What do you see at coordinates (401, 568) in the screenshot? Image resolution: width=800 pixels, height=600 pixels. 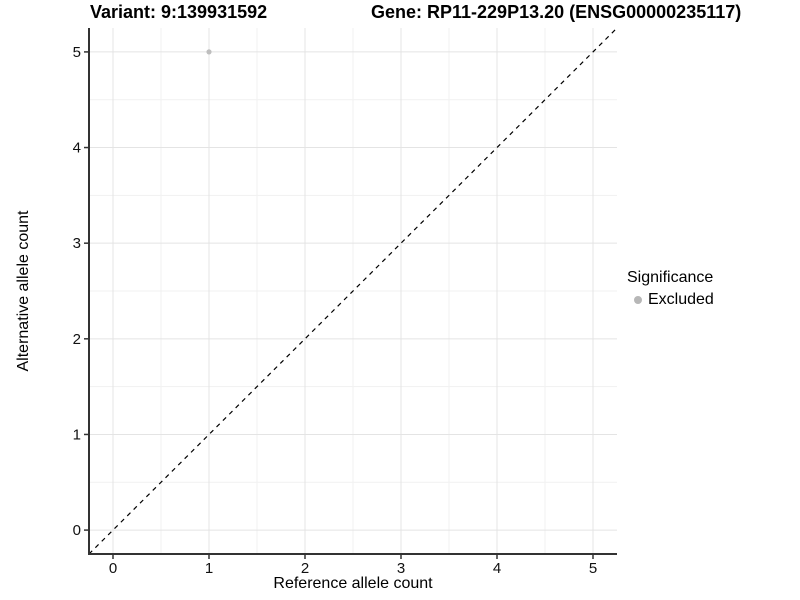 I see `x-tick-label: 3` at bounding box center [401, 568].